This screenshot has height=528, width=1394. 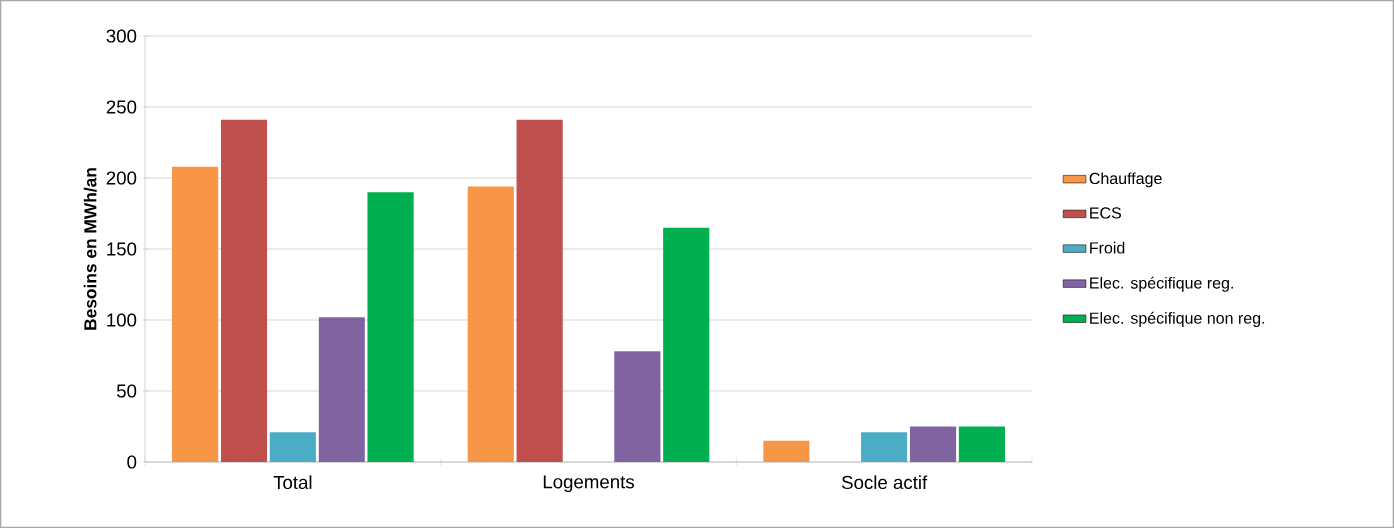 What do you see at coordinates (884, 482) in the screenshot?
I see `x-tick-label: Socle actif` at bounding box center [884, 482].